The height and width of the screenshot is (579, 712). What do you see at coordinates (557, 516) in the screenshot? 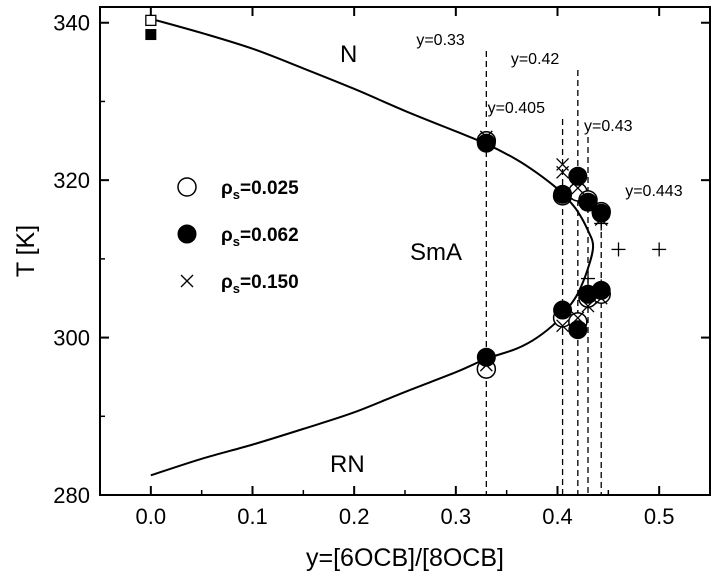
I see `x-tick-label: 0.4` at bounding box center [557, 516].